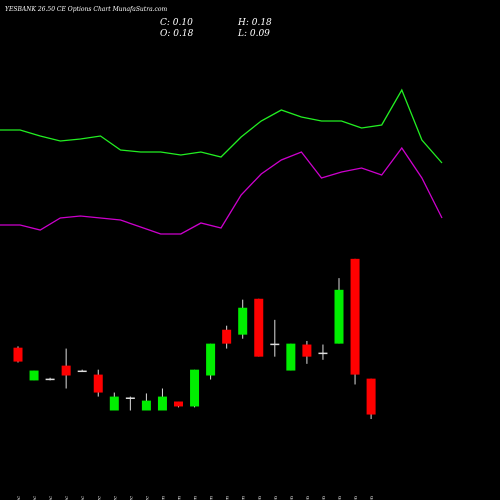 This screenshot has height=500, width=500. What do you see at coordinates (176, 23) in the screenshot?
I see `close-label: C: 0.10` at bounding box center [176, 23].